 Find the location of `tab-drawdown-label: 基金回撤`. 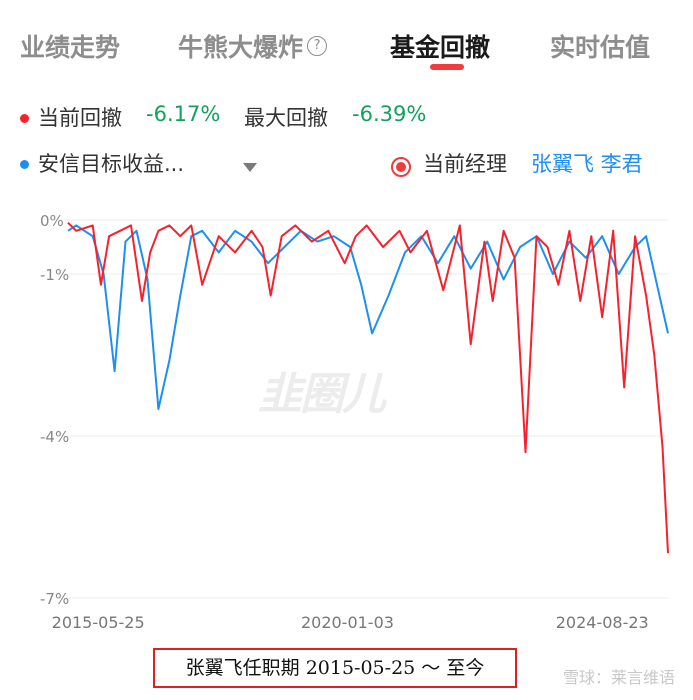

tab-drawdown-label: 基金回撤 is located at coordinates (440, 47).